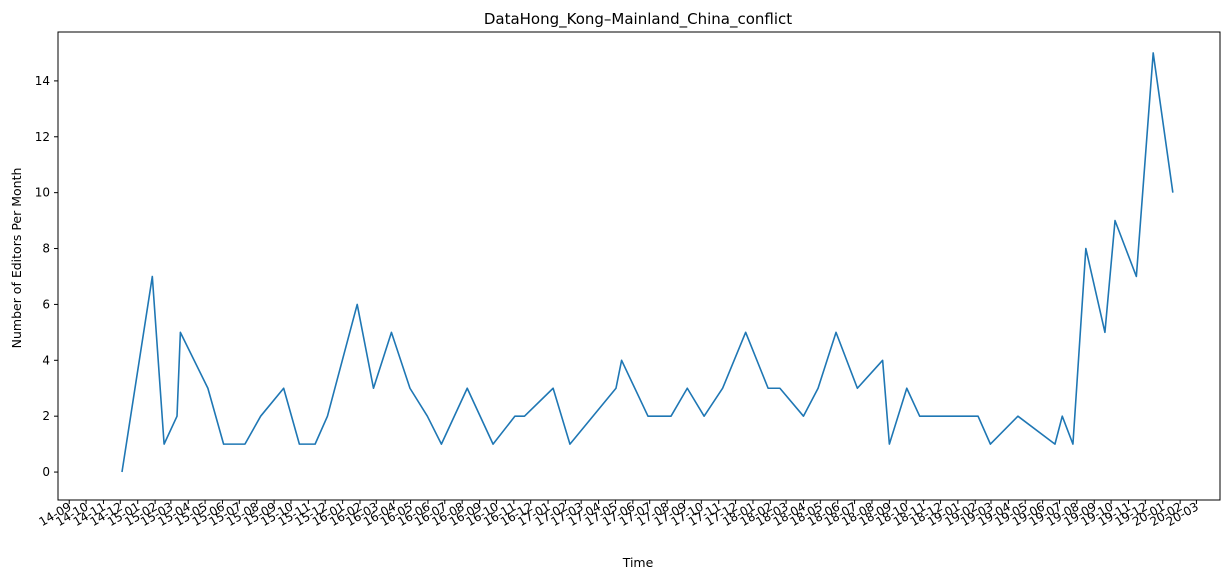 Image resolution: width=1229 pixels, height=579 pixels. I want to click on y-axis-label: Number of Editors Per Month, so click(16, 258).